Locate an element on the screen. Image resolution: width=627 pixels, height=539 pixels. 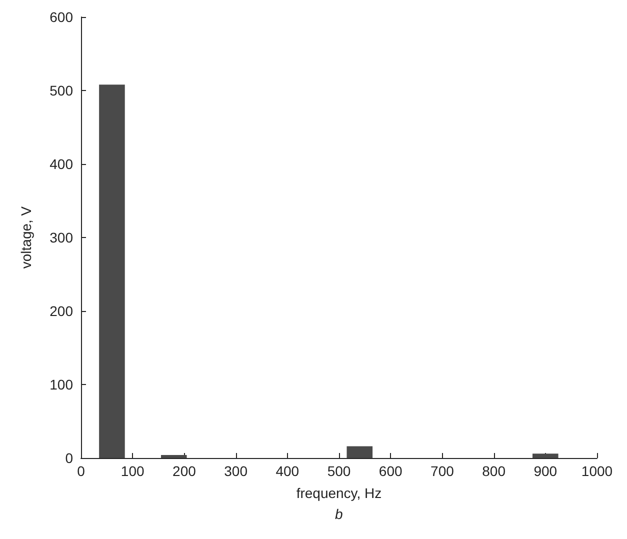
x-tick-label: 600 is located at coordinates (390, 471).